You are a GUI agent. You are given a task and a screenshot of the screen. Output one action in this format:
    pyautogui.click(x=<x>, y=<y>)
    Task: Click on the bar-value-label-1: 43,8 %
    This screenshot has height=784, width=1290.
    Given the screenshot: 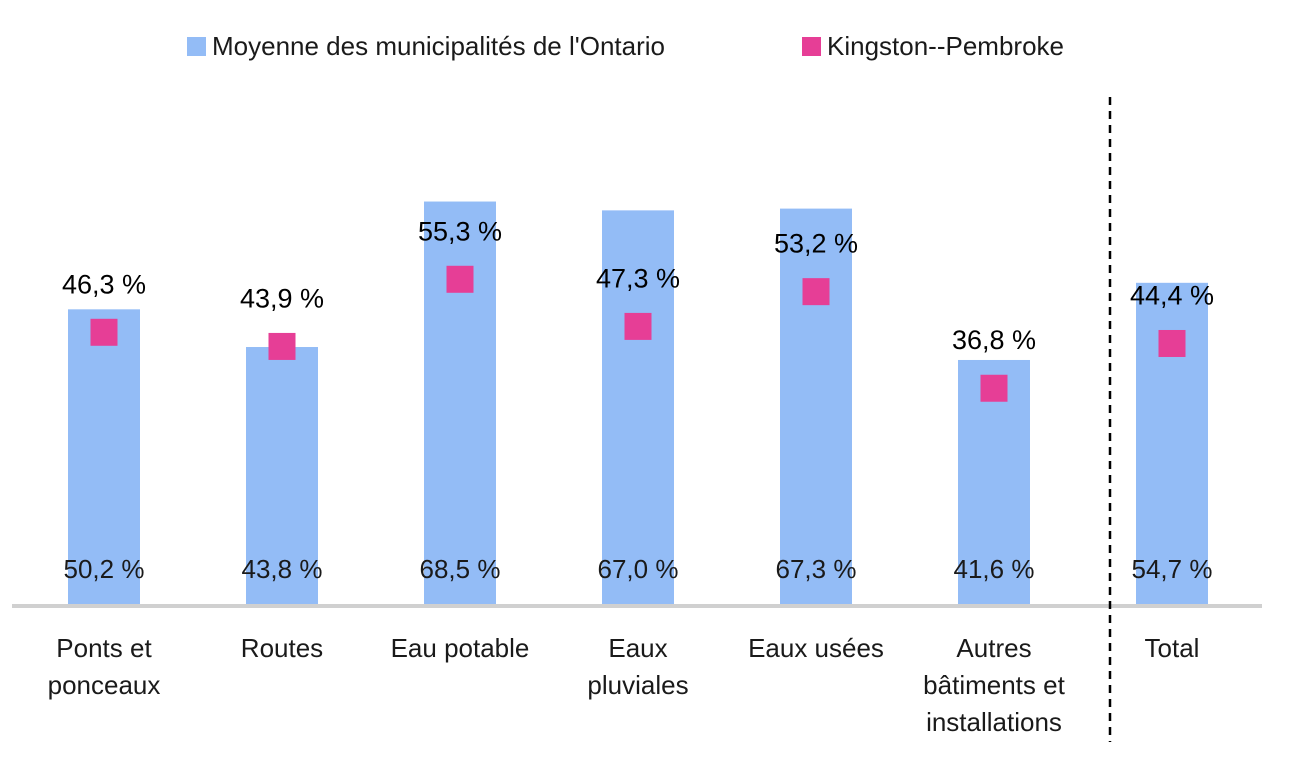 What is the action you would take?
    pyautogui.click(x=282, y=569)
    